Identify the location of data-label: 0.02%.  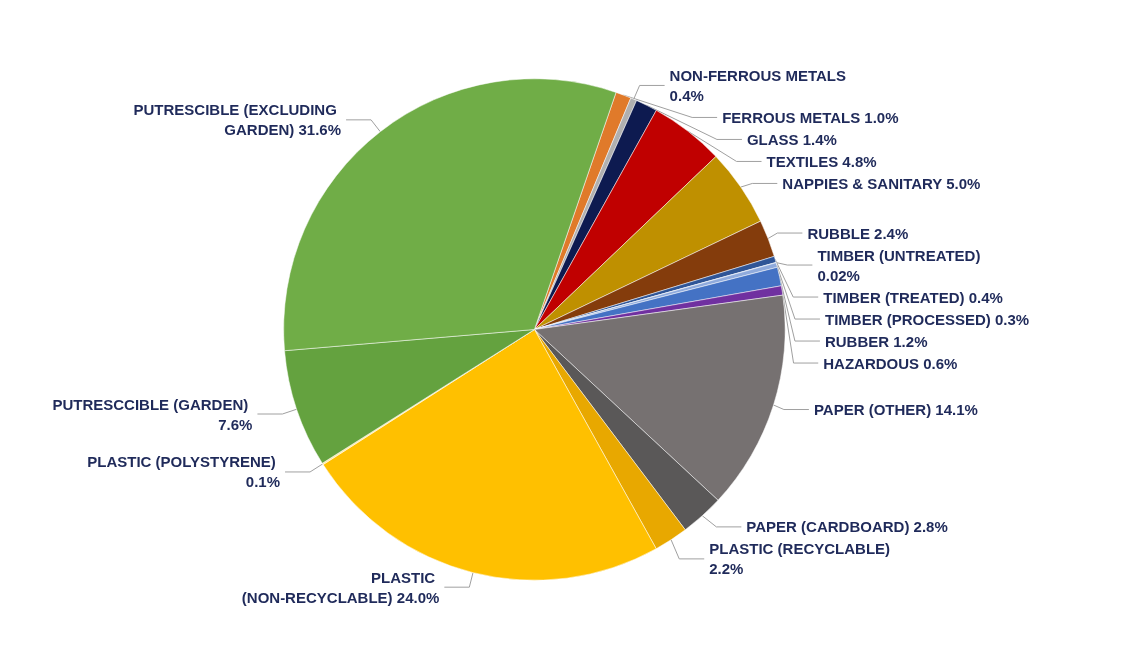
(838, 275).